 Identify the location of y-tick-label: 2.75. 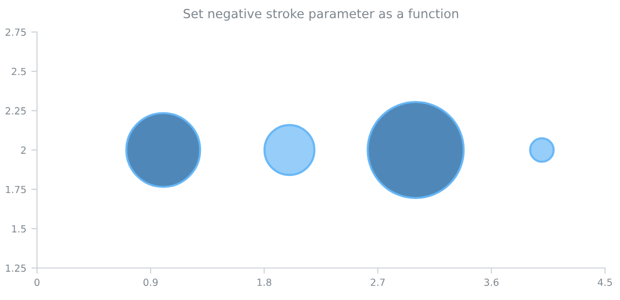
(16, 32).